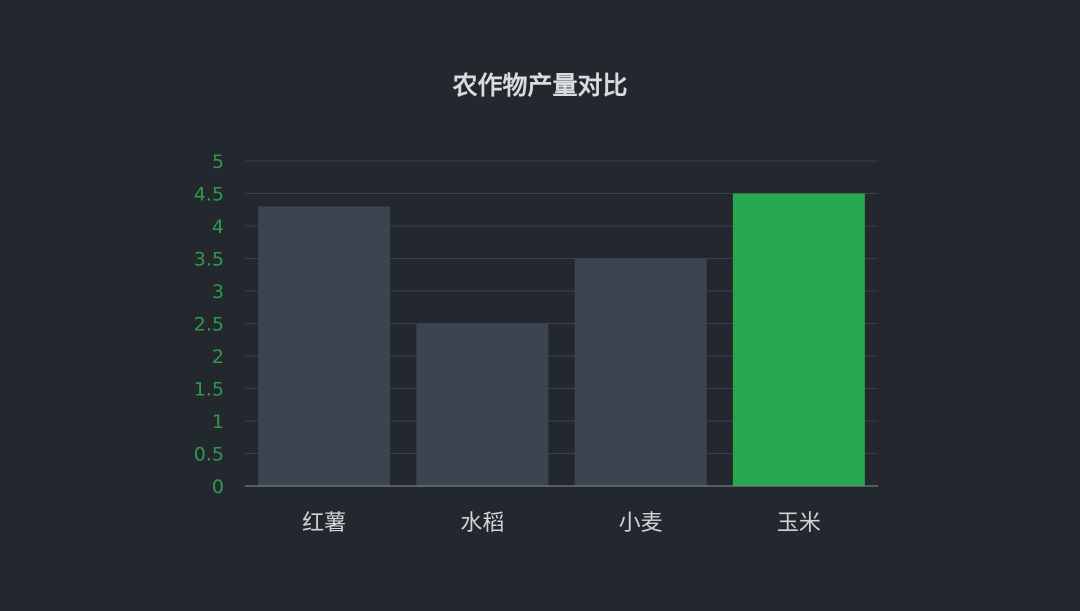 This screenshot has width=1080, height=611. What do you see at coordinates (641, 523) in the screenshot?
I see `x-tick-label: 小麦` at bounding box center [641, 523].